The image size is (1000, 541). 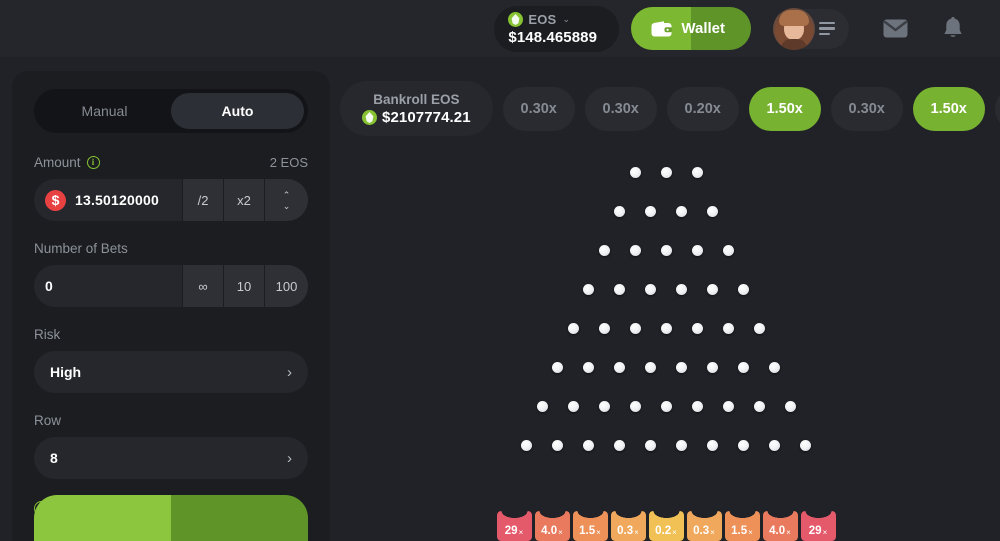 I want to click on balance-amount: $148.465889, so click(x=553, y=37).